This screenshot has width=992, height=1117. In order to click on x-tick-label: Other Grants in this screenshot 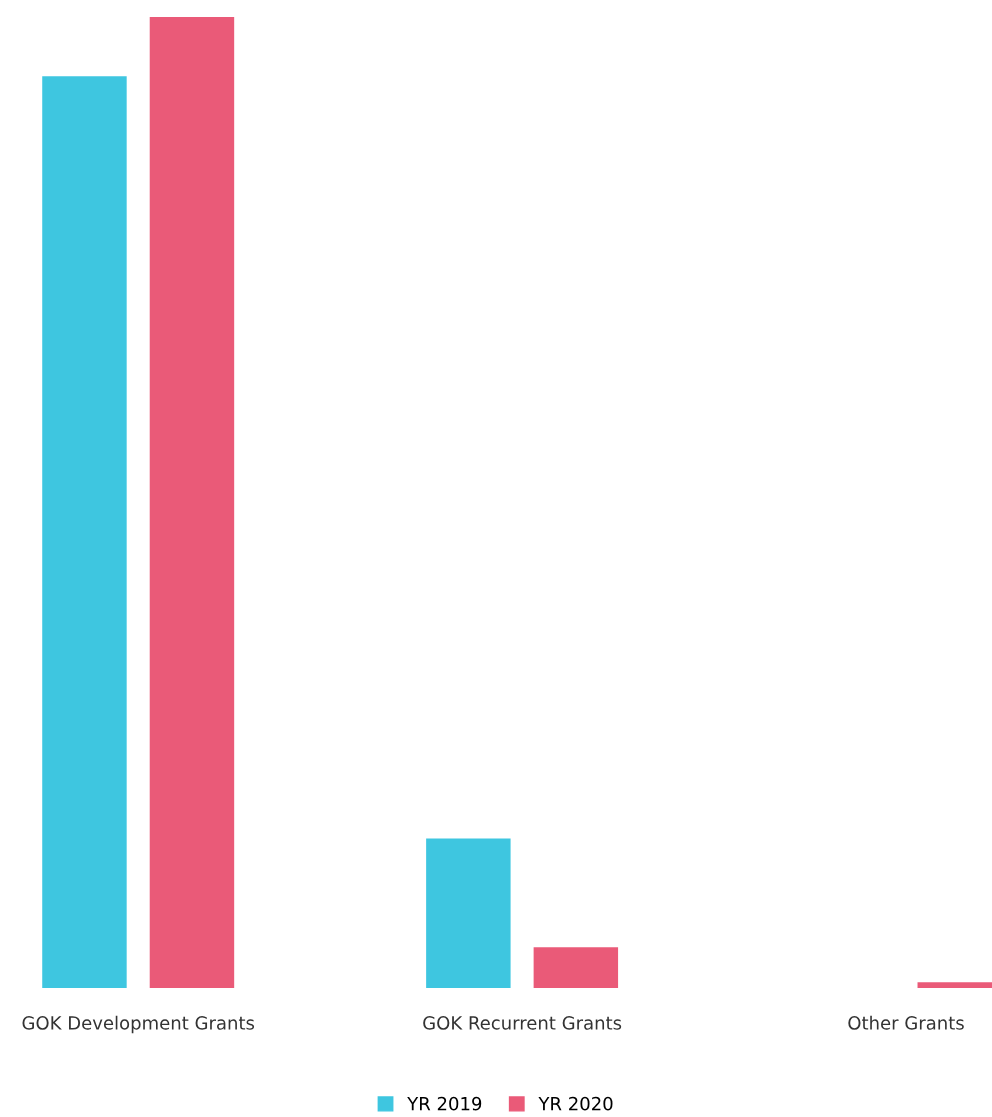, I will do `click(906, 1022)`.